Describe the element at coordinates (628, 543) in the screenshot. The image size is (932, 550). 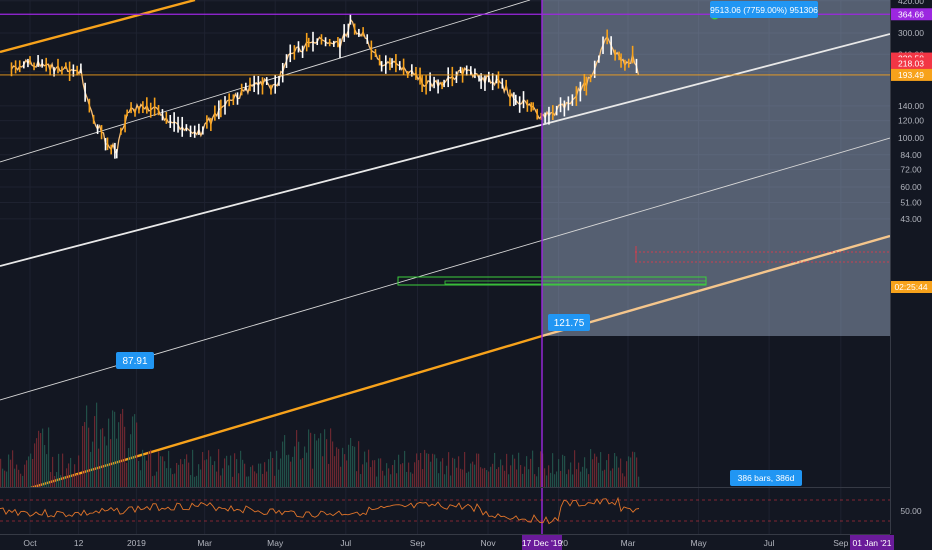
I see `time-tick-9: Mar` at that location.